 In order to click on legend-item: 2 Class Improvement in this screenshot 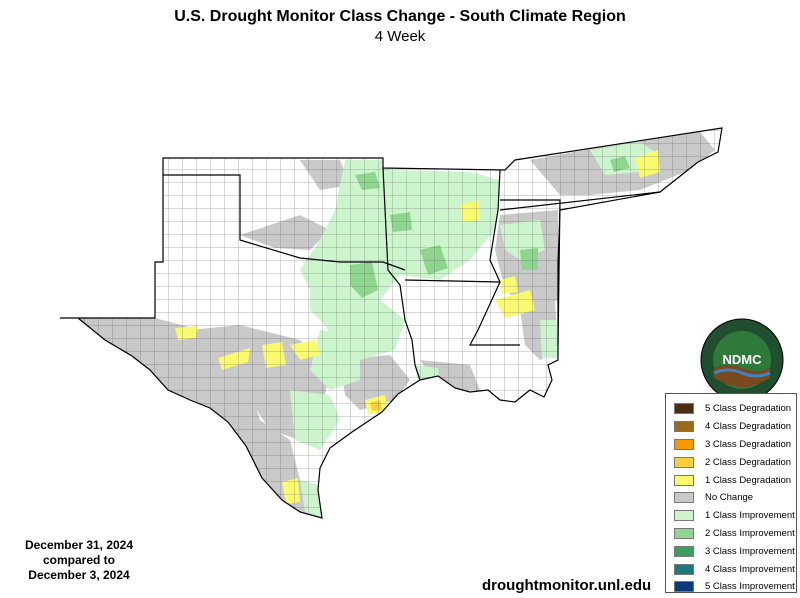, I will do `click(735, 534)`.